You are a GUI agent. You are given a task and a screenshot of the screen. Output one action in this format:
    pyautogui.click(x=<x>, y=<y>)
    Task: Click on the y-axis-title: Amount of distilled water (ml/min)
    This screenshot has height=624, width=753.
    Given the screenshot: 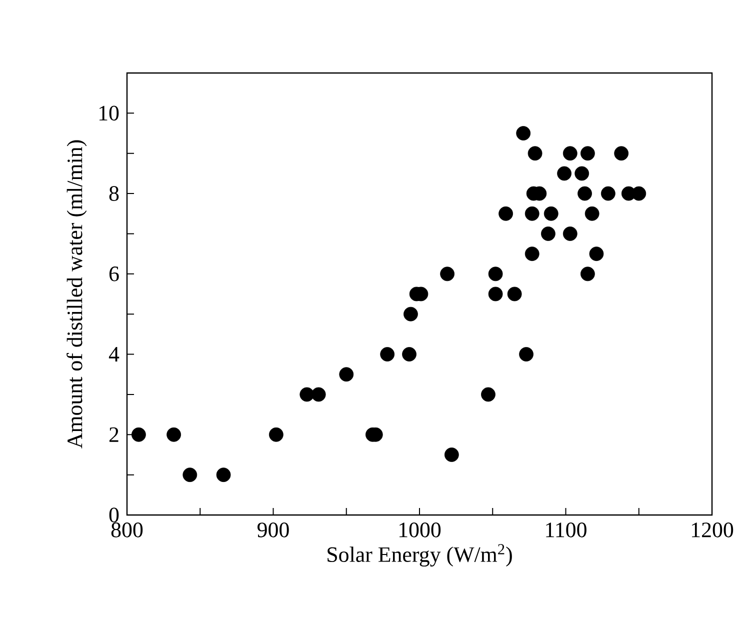 What is the action you would take?
    pyautogui.click(x=76, y=294)
    